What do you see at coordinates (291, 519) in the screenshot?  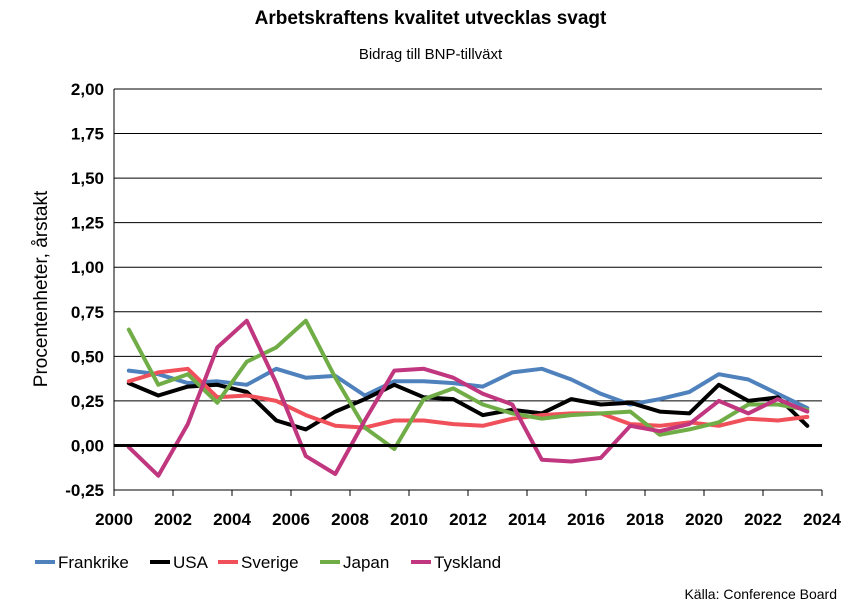 I see `x-tick-label: 2006` at bounding box center [291, 519].